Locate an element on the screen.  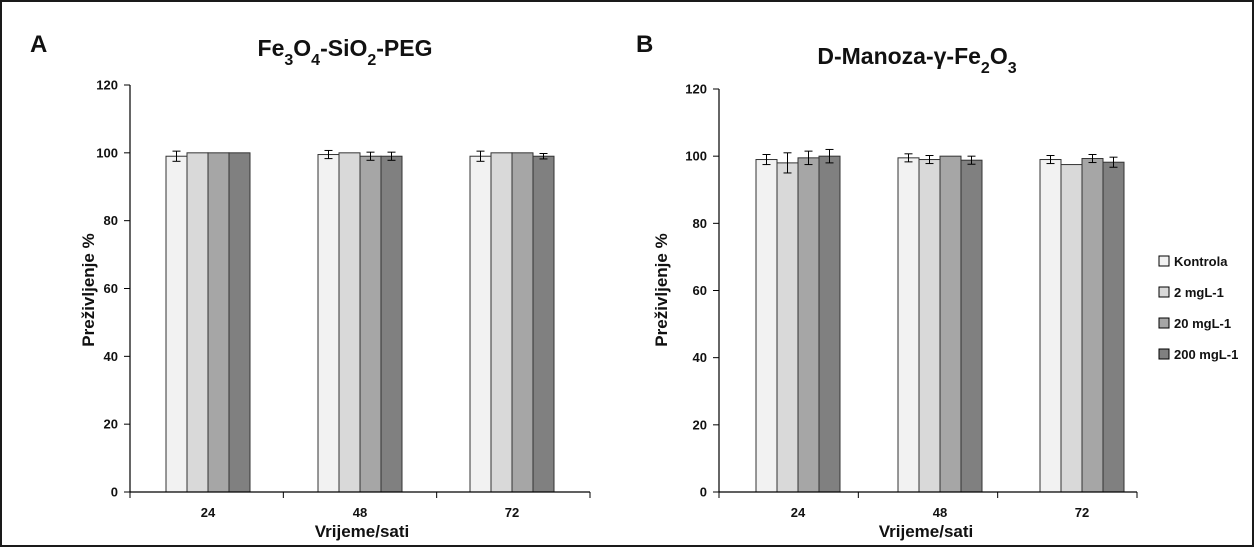
legend-label: 200 mgL-1 is located at coordinates (1206, 354).